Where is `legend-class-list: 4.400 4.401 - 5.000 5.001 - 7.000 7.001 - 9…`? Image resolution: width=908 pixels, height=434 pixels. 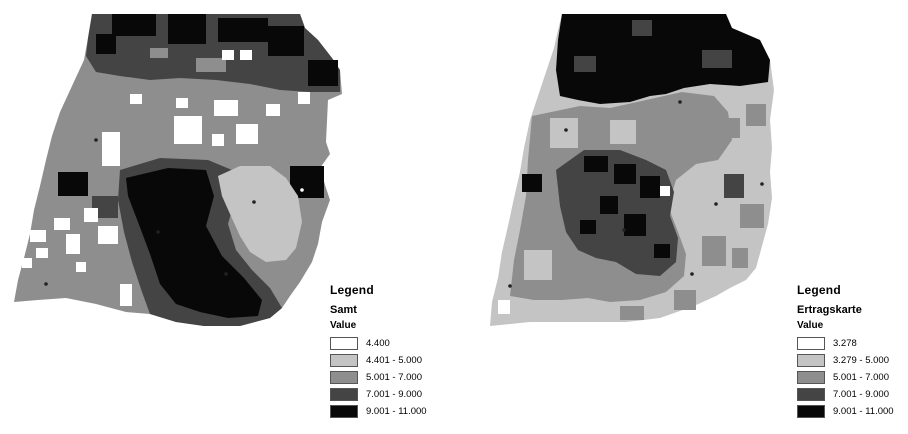 legend-class-list: 4.400 4.401 - 5.000 5.001 - 7.000 7.001 - 9… is located at coordinates (378, 377).